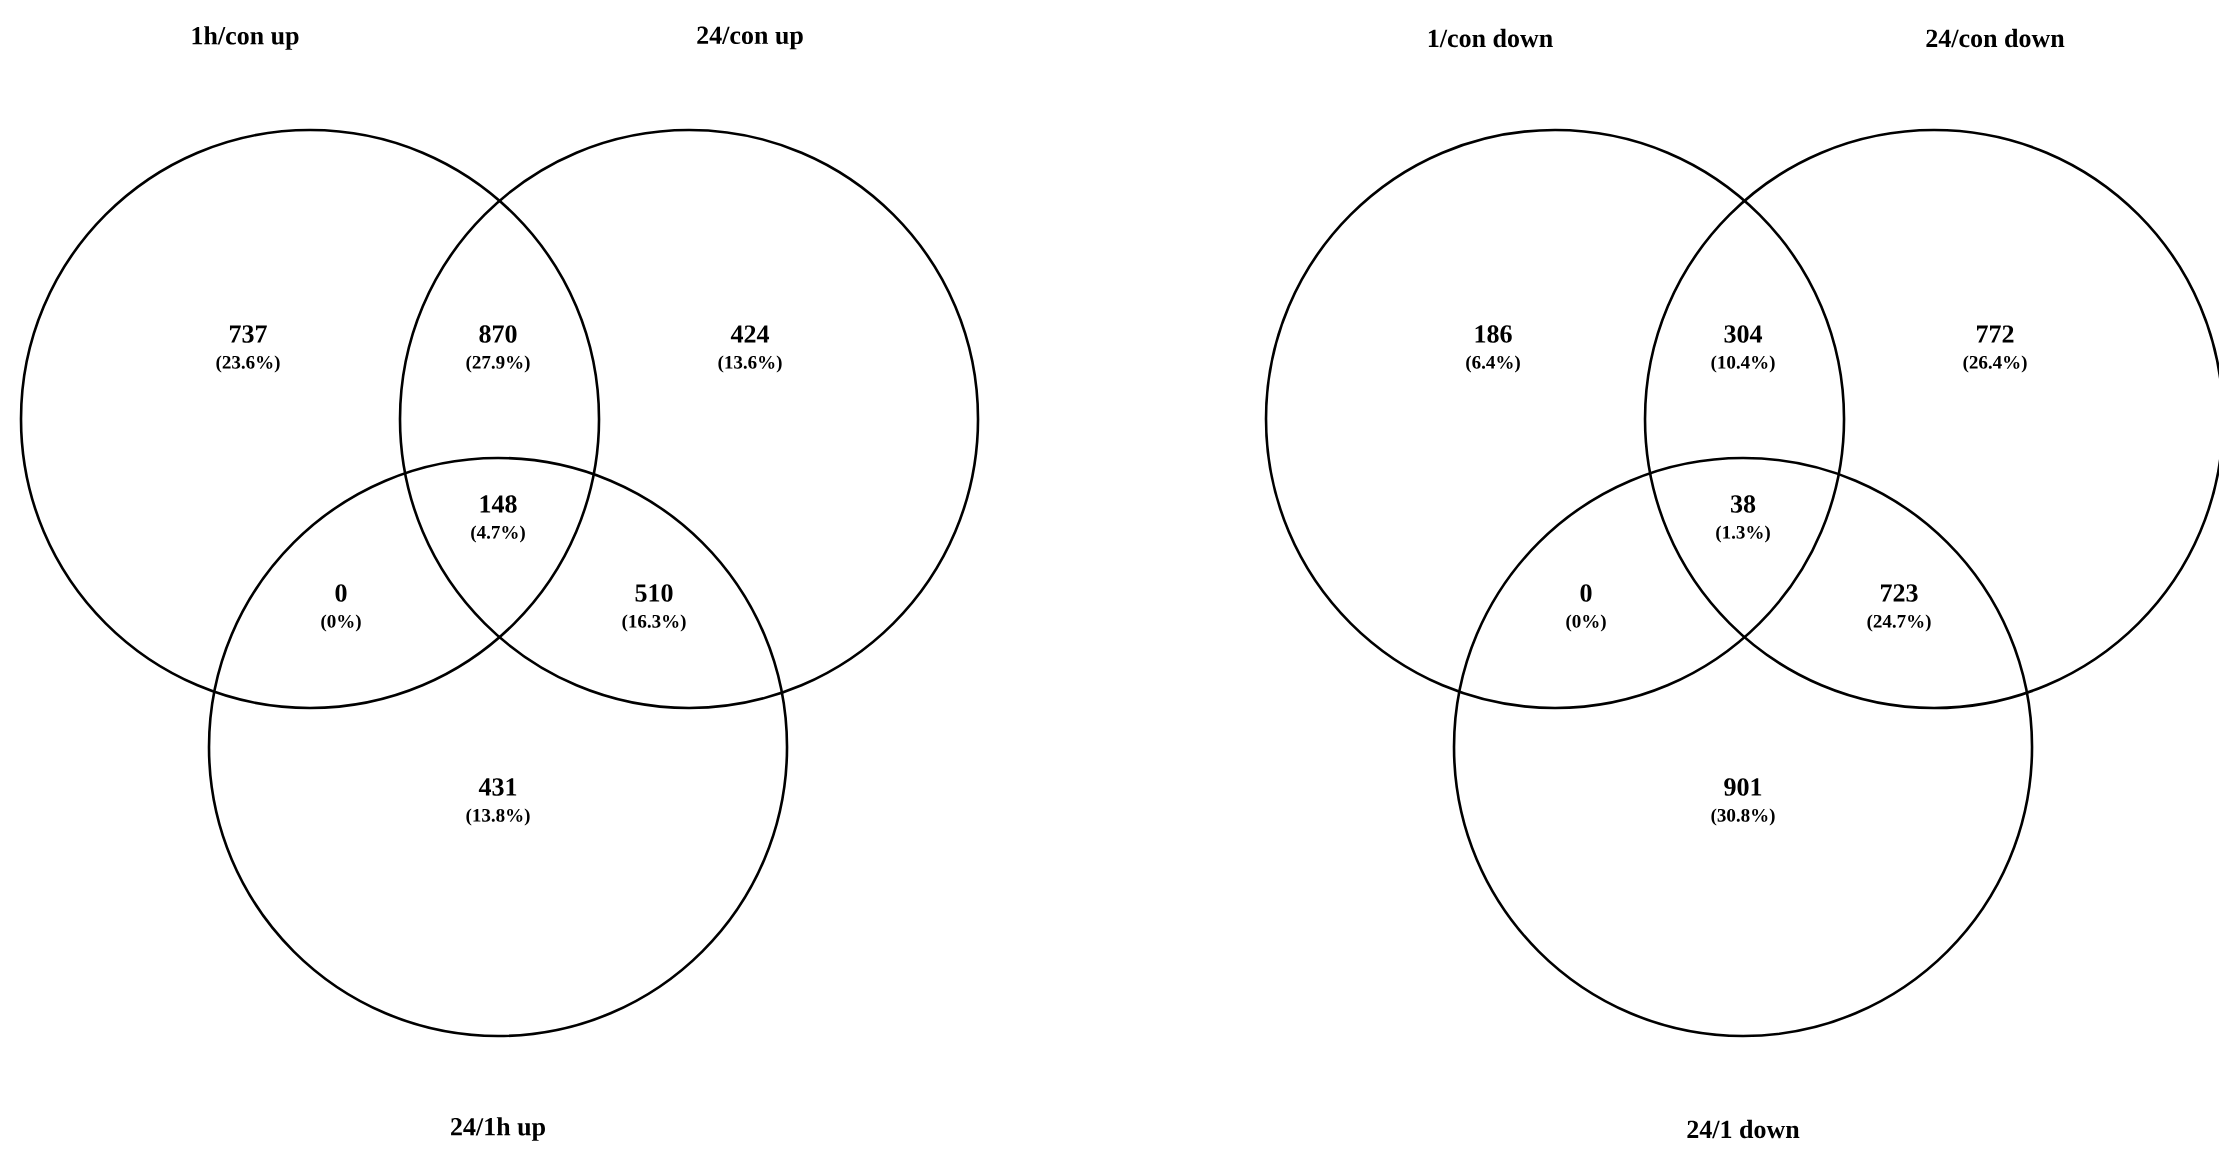 The image size is (2219, 1152). I want to click on text: (1.3%), so click(1743, 534).